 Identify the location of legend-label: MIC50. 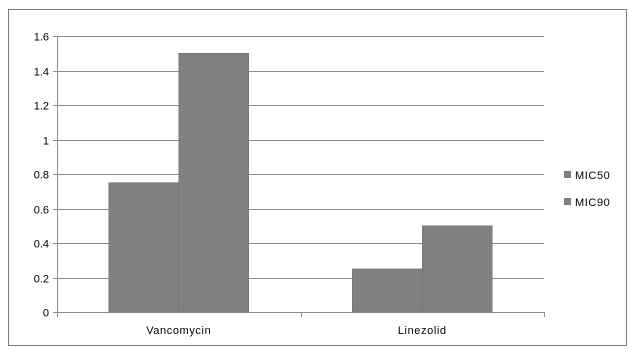
(592, 176).